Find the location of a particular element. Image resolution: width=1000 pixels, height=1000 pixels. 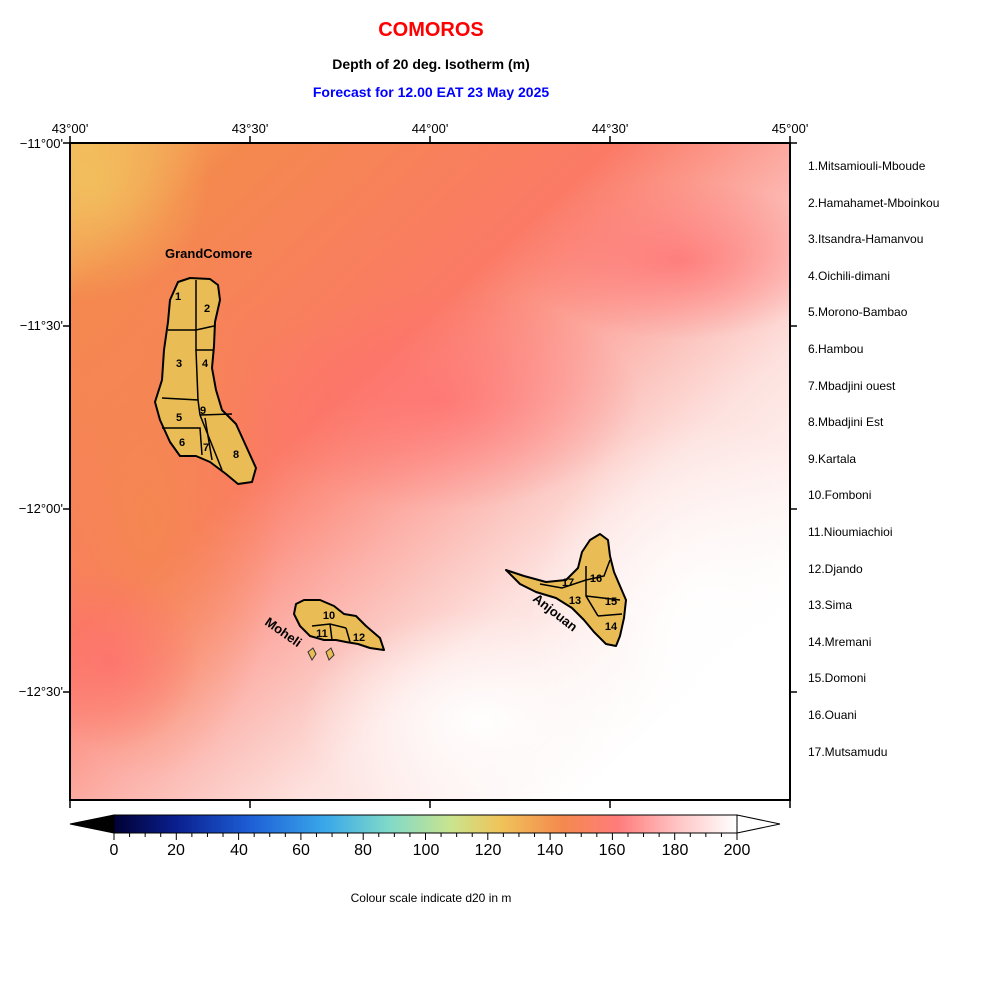

moheli-district-borders is located at coordinates (331, 633).